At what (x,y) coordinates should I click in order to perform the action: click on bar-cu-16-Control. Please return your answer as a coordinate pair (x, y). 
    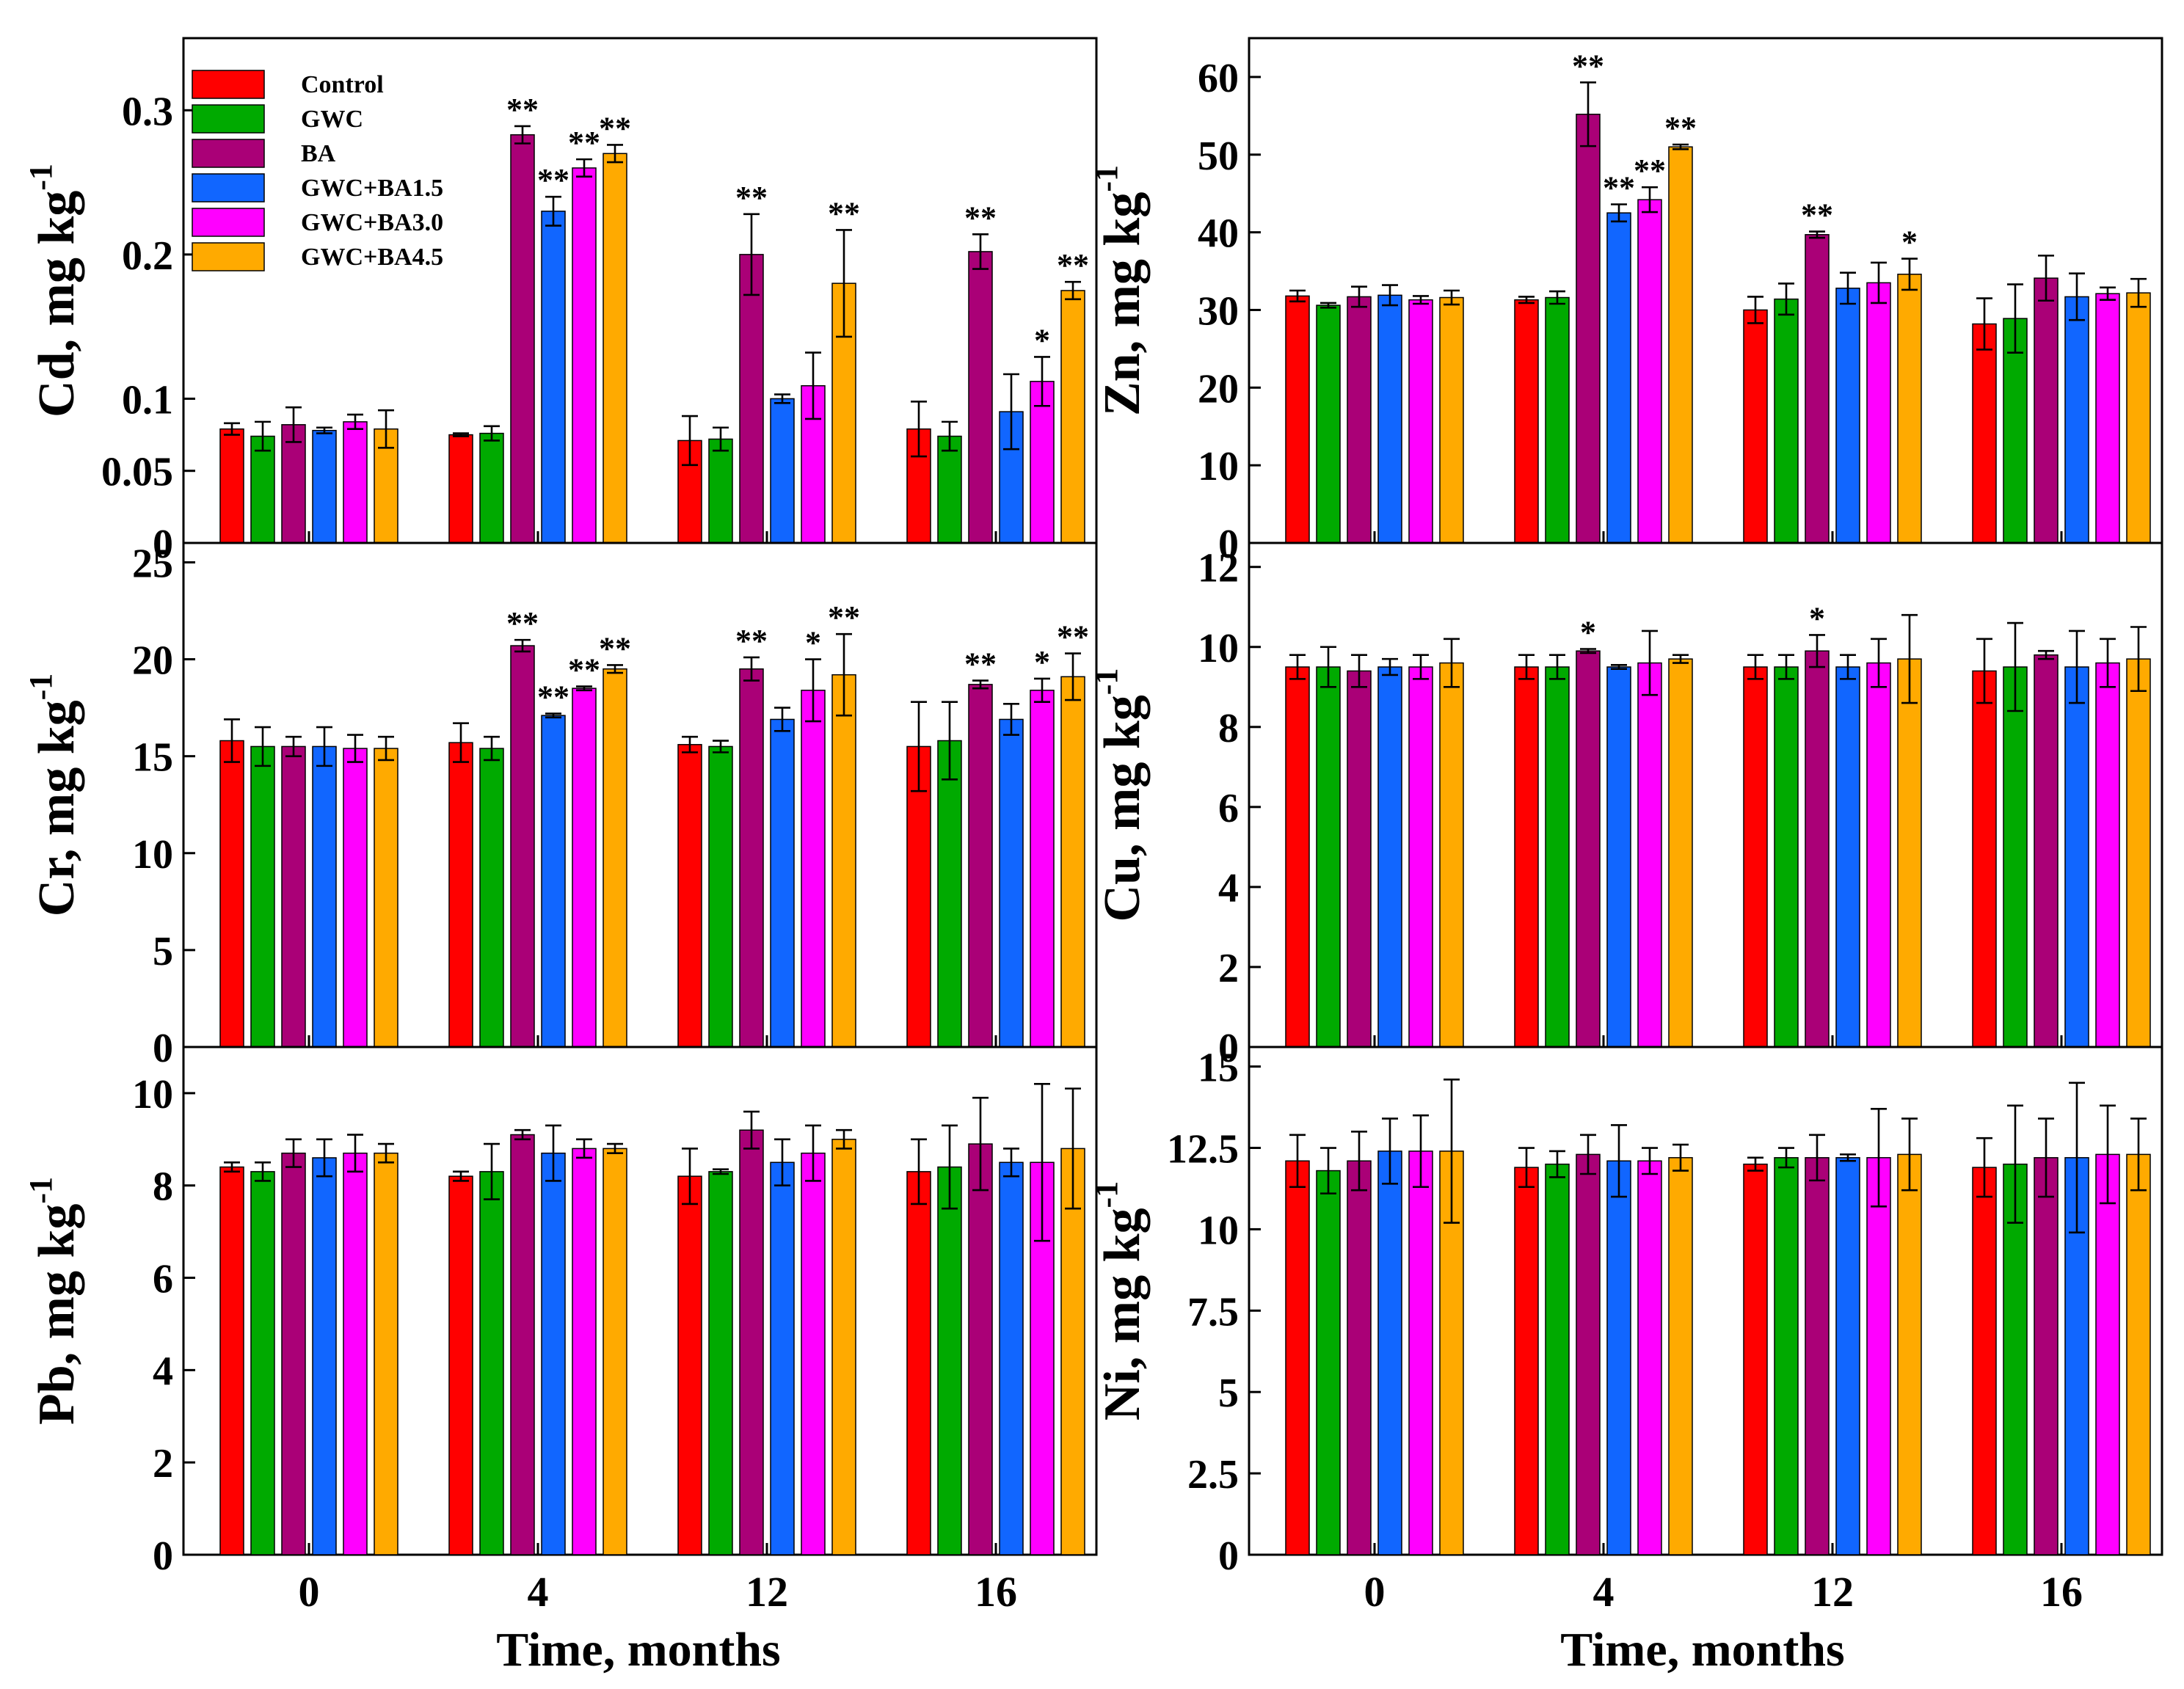
    Looking at the image, I should click on (1984, 859).